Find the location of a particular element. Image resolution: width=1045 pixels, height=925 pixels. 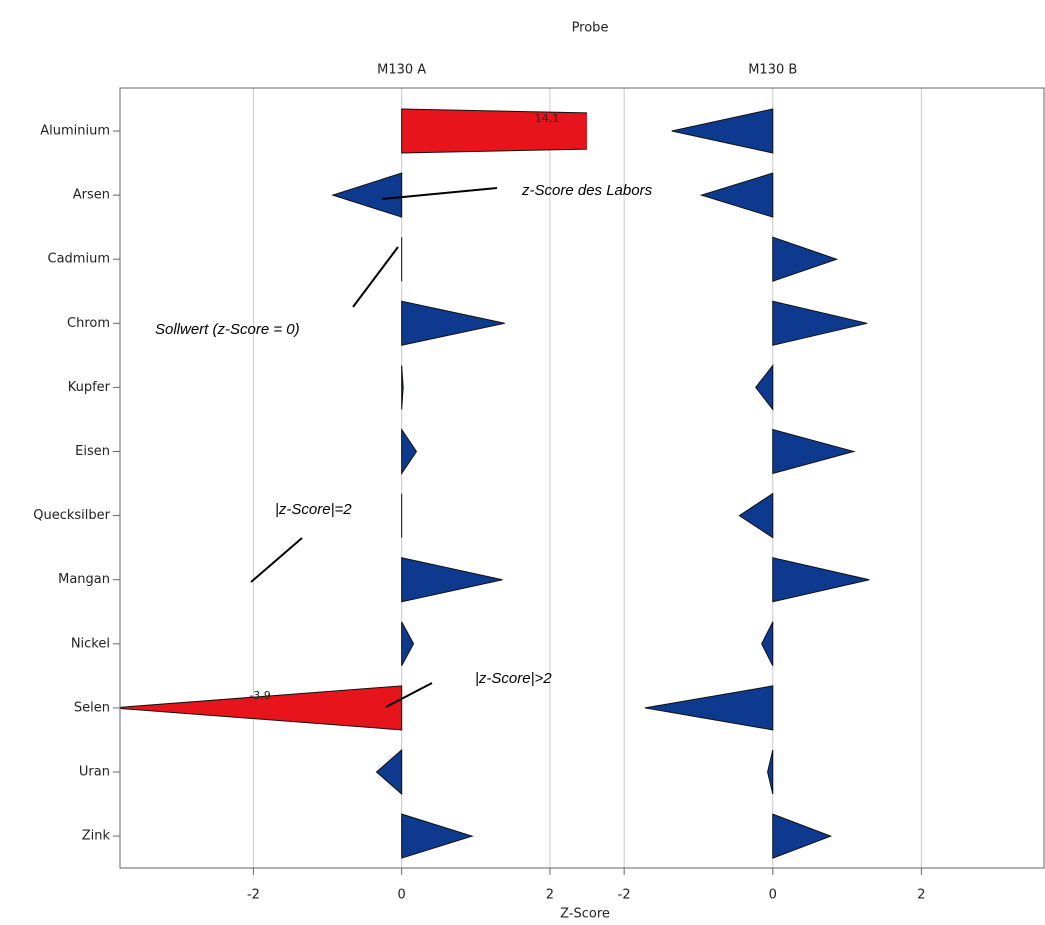

y-tick-label: Arsen is located at coordinates (91, 195).